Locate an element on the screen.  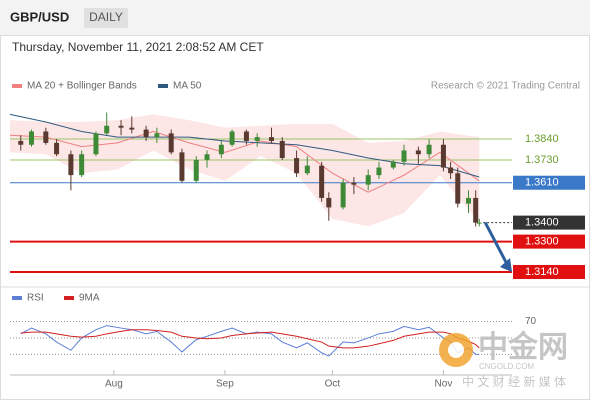
forecast-arrowhead is located at coordinates (506, 264).